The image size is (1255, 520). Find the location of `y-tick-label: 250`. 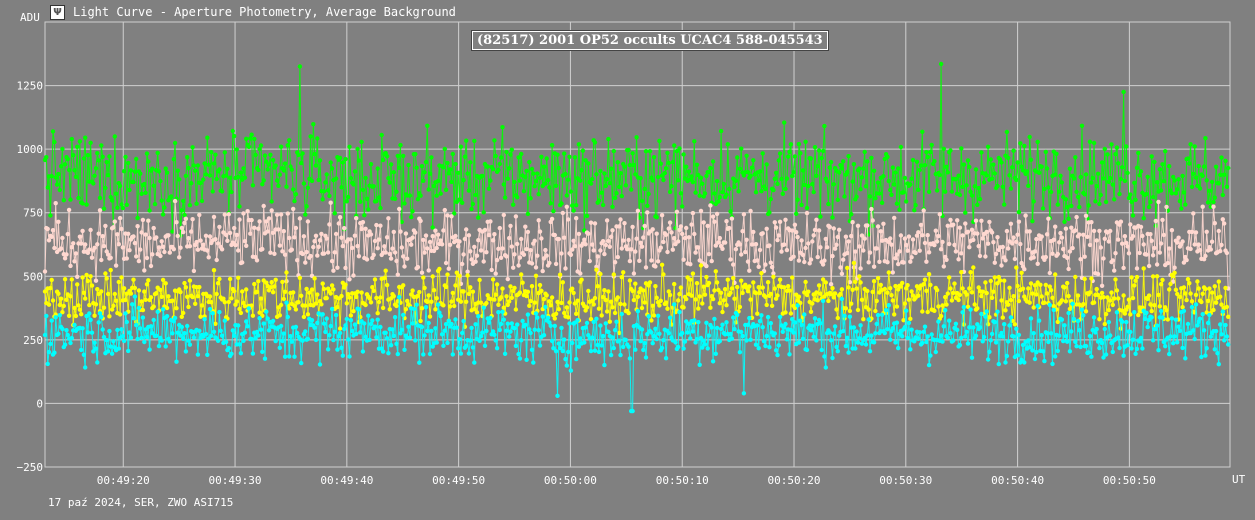

y-tick-label: 250 is located at coordinates (33, 340).